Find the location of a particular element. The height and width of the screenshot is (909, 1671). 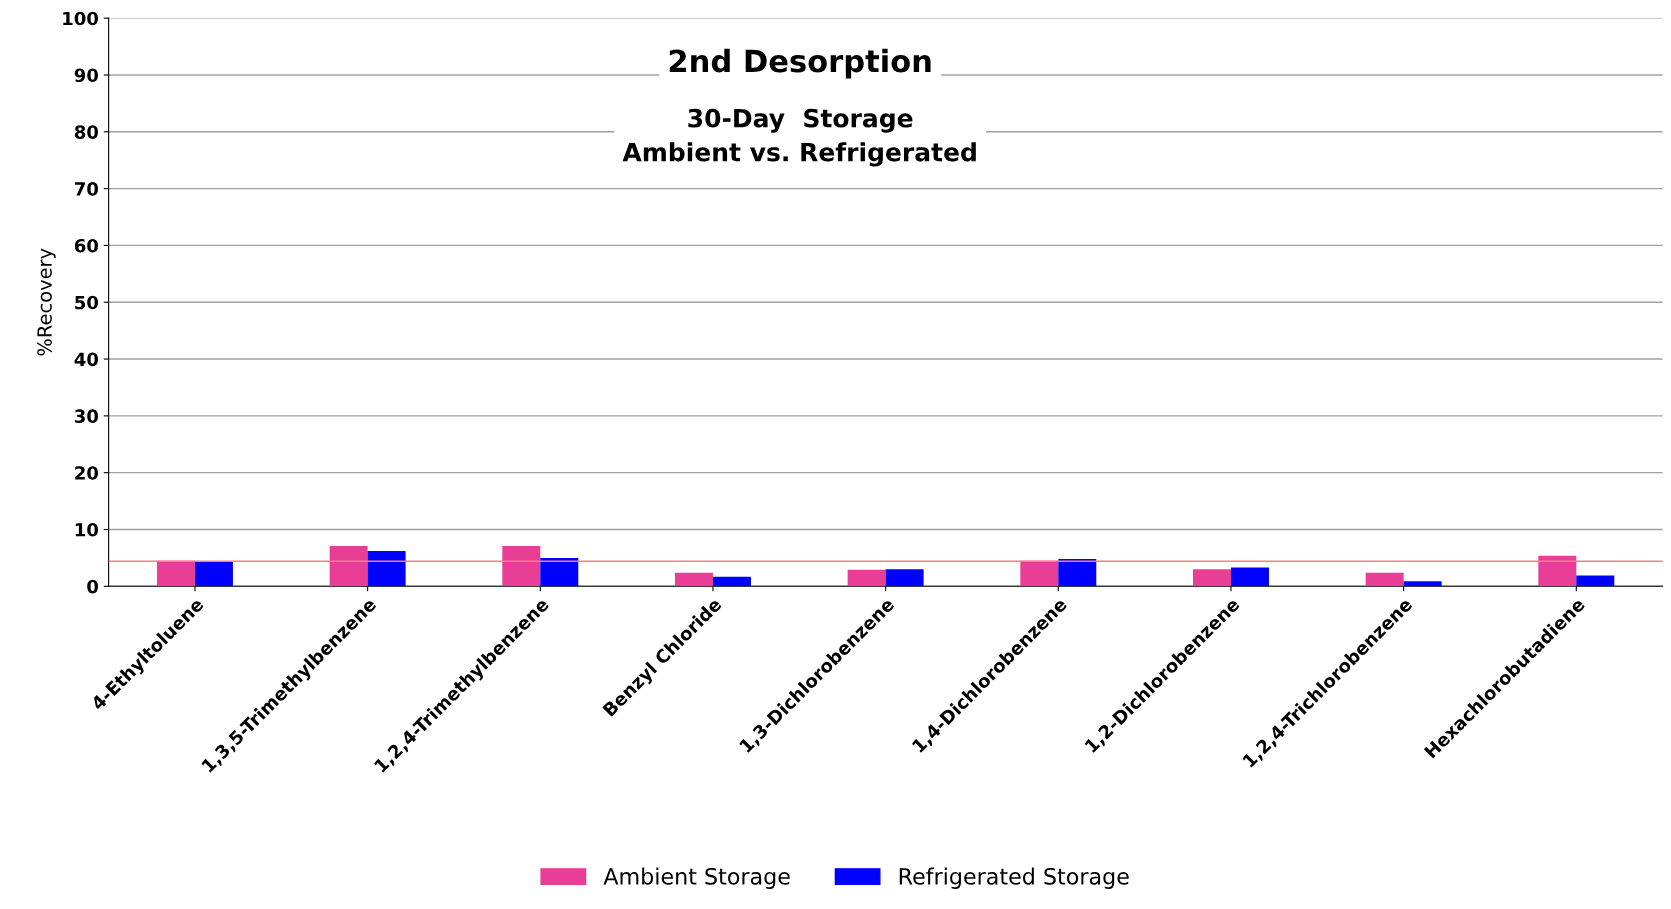

y-tick-label: 60 is located at coordinates (86, 245).